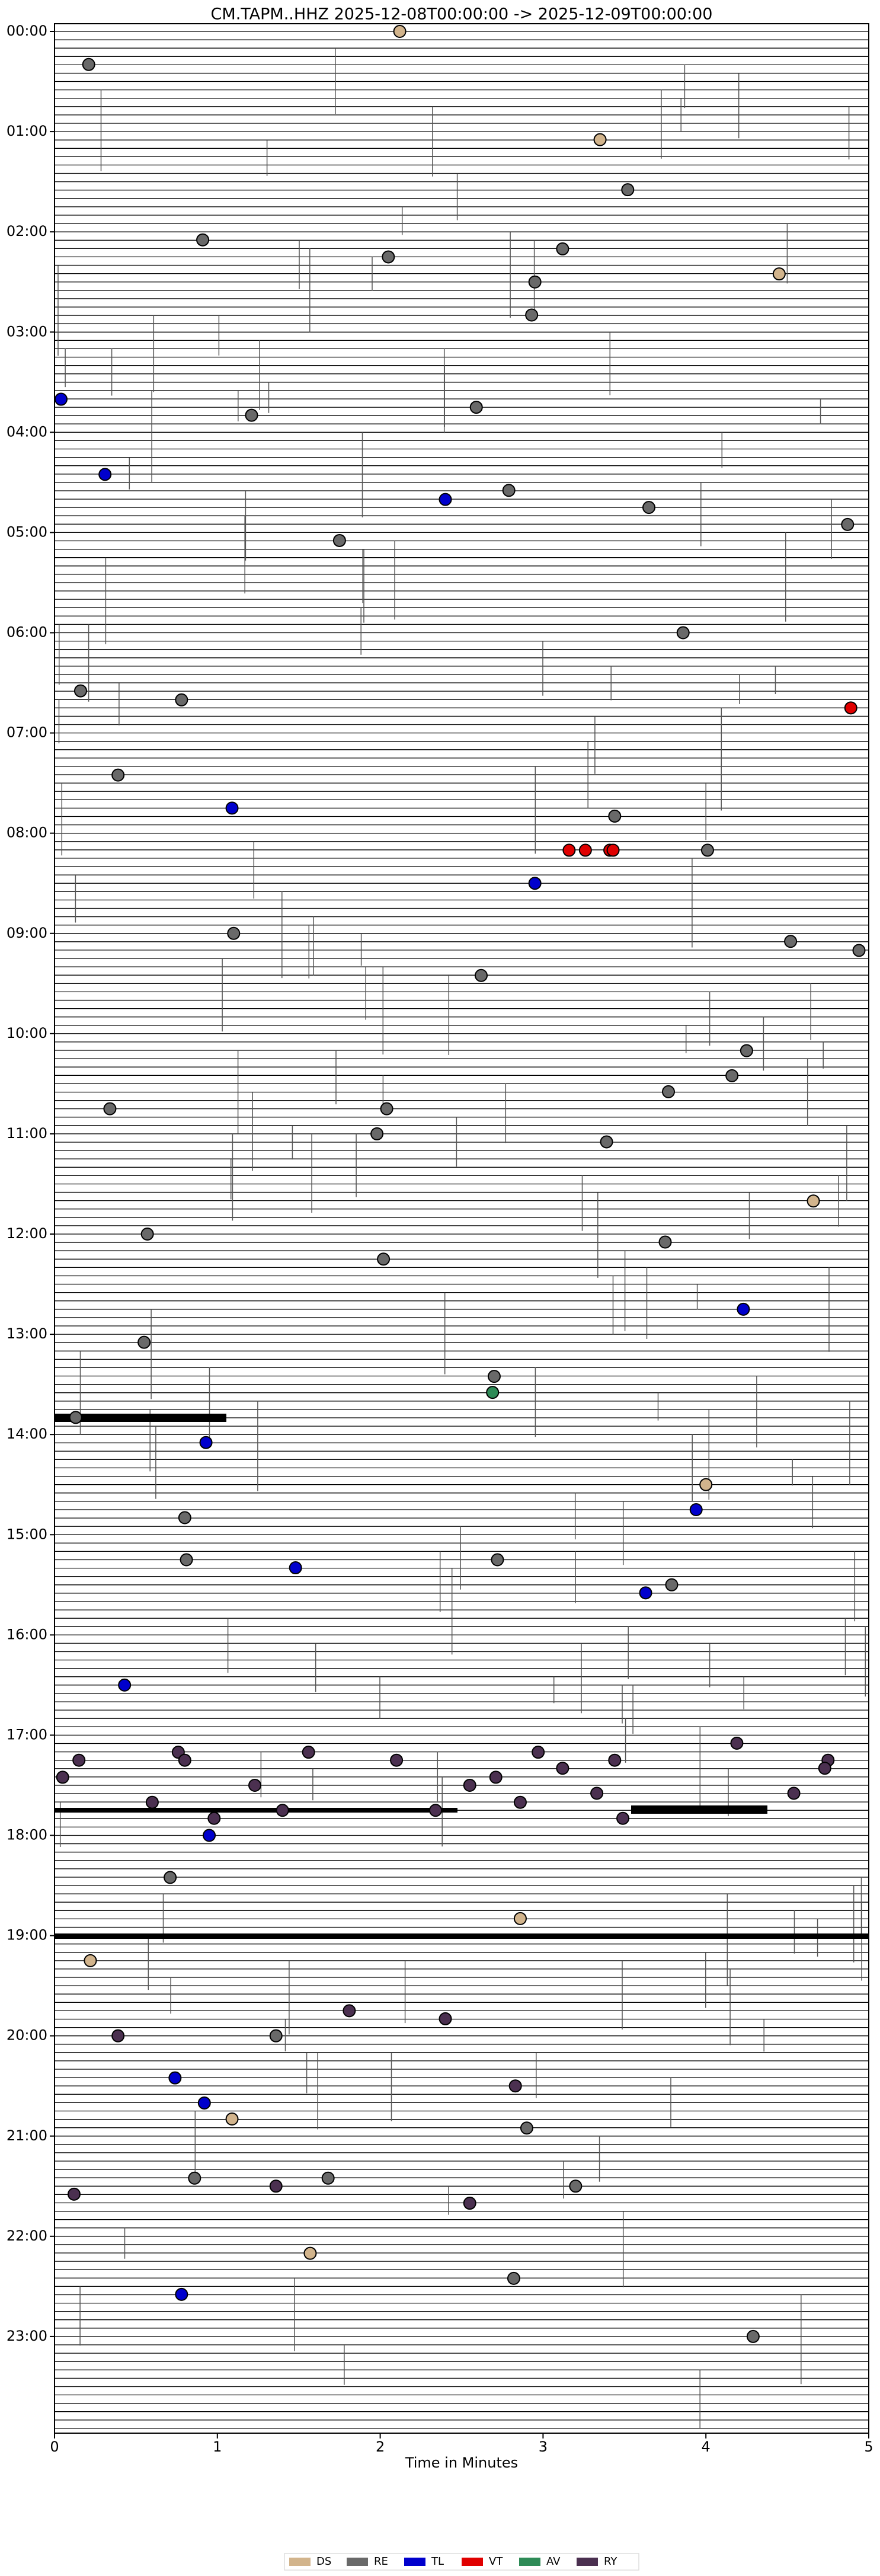 The image size is (880, 2576). I want to click on legend-label: AV, so click(553, 2561).